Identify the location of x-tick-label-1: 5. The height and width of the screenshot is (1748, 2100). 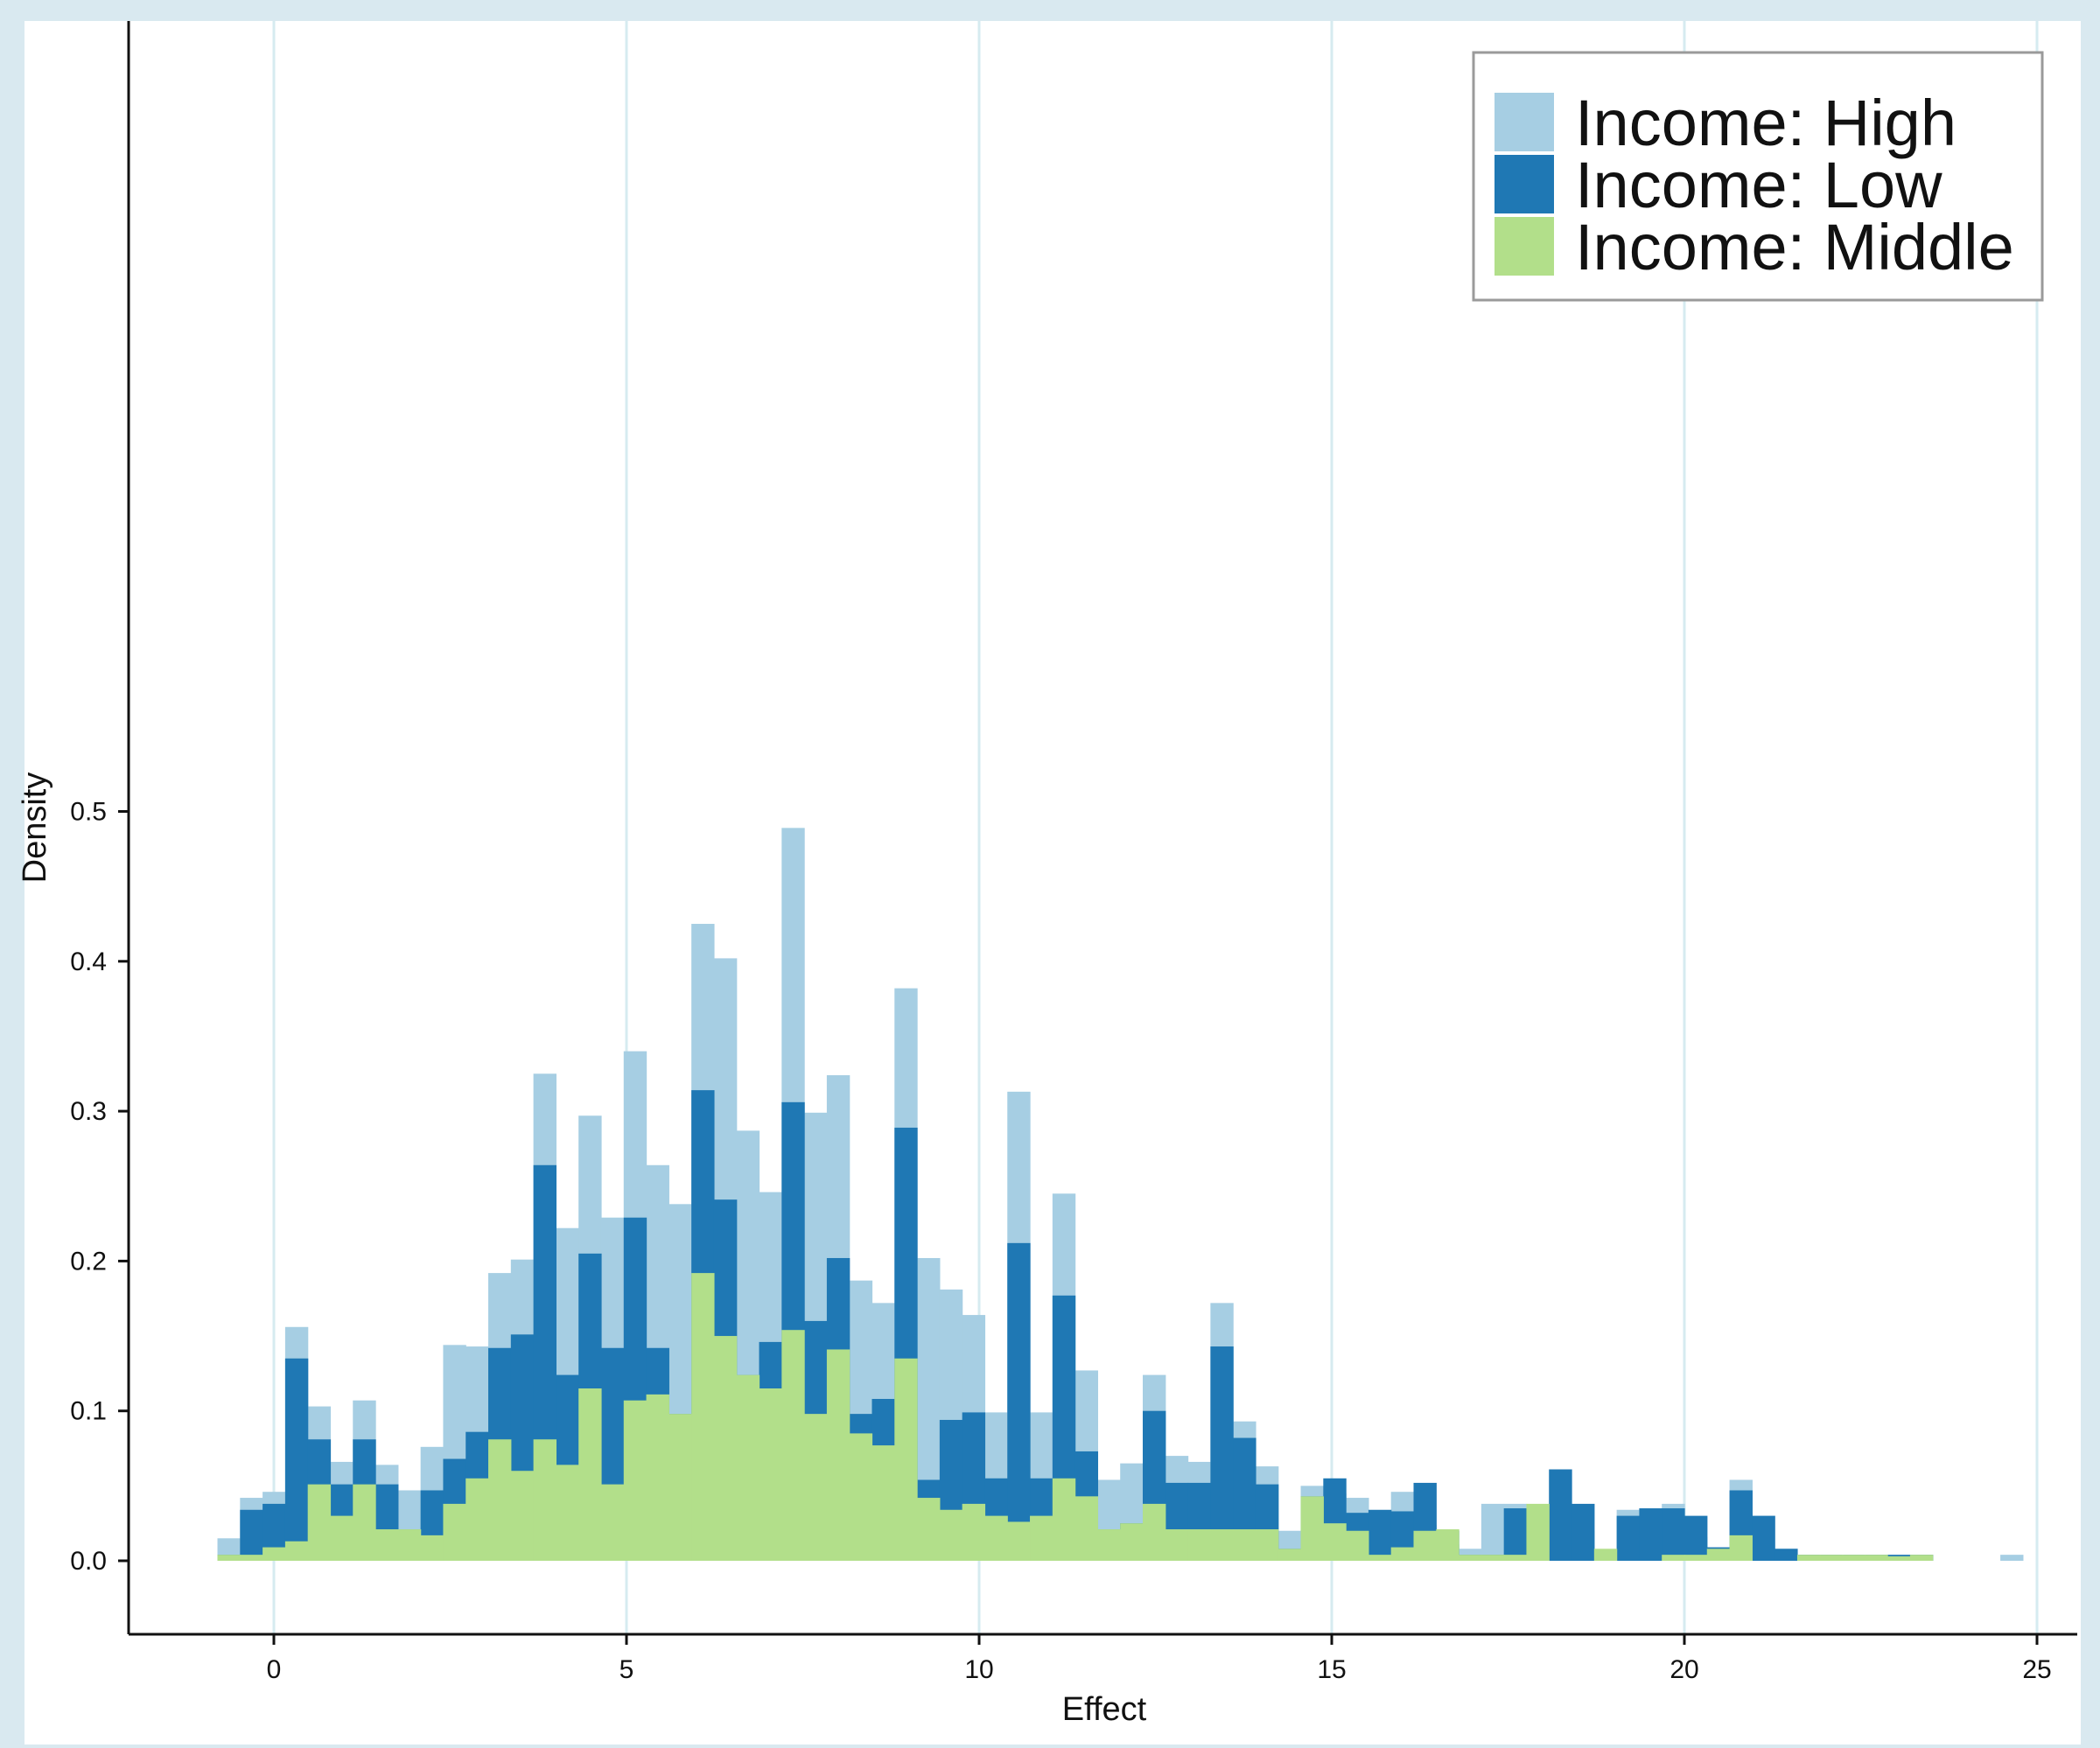
(627, 1670).